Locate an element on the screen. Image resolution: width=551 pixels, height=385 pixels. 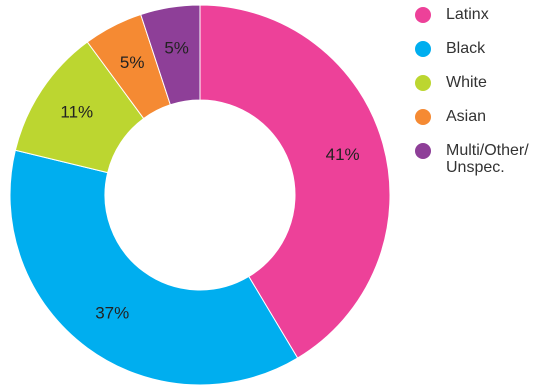
legend-label-black: Black is located at coordinates (466, 48).